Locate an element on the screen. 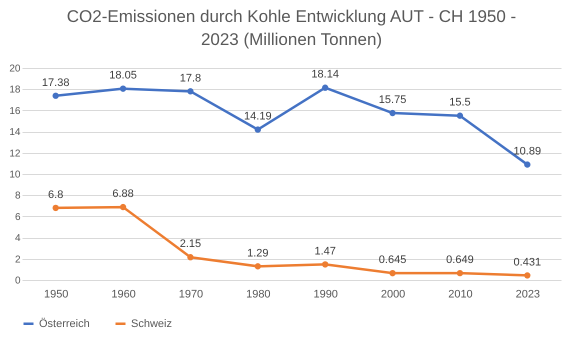 The image size is (575, 337). x-tick-label: 1980 is located at coordinates (258, 294).